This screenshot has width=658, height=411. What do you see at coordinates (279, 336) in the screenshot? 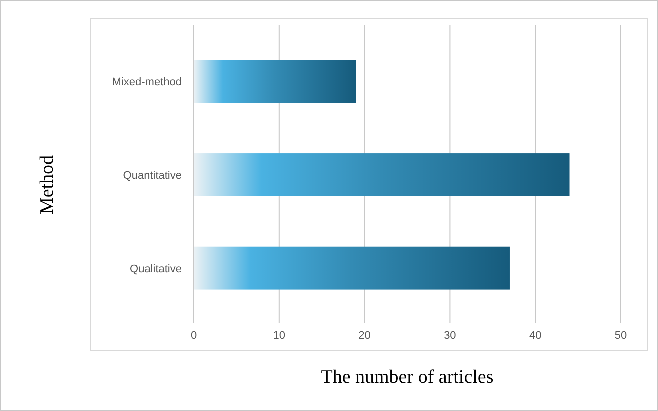
I see `x-tick-label: 10` at bounding box center [279, 336].